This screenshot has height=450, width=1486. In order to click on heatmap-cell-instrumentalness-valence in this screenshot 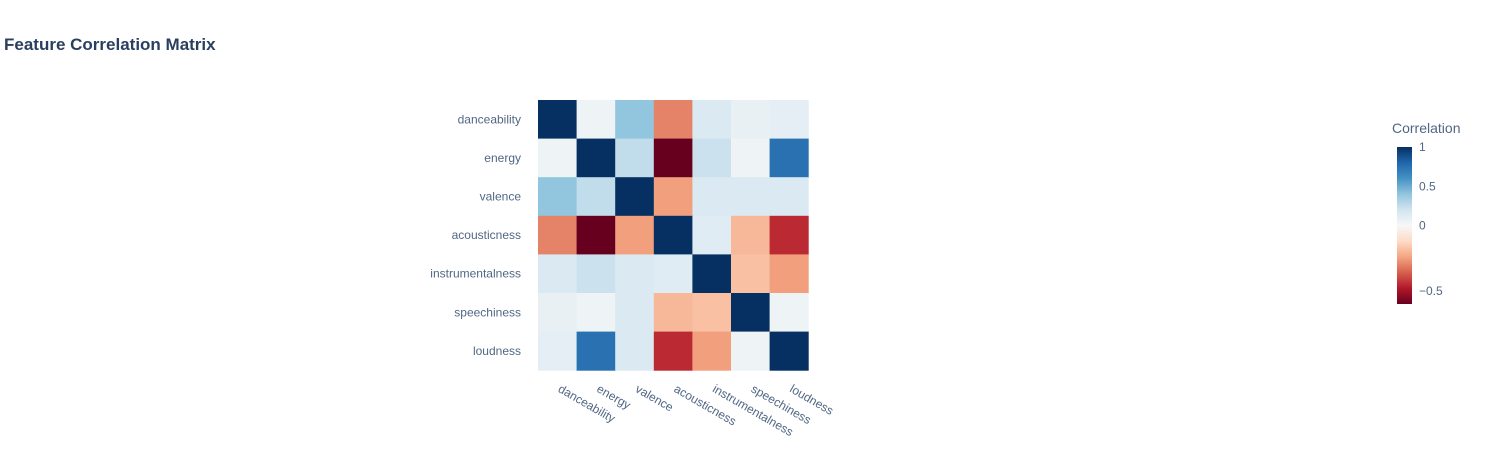, I will do `click(635, 274)`.